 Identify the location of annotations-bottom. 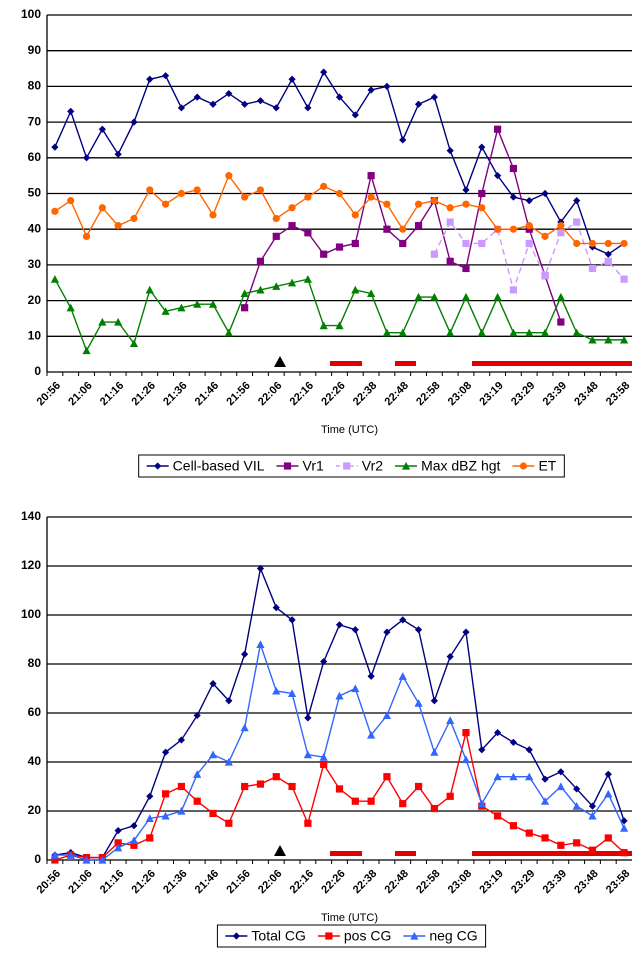
(453, 850).